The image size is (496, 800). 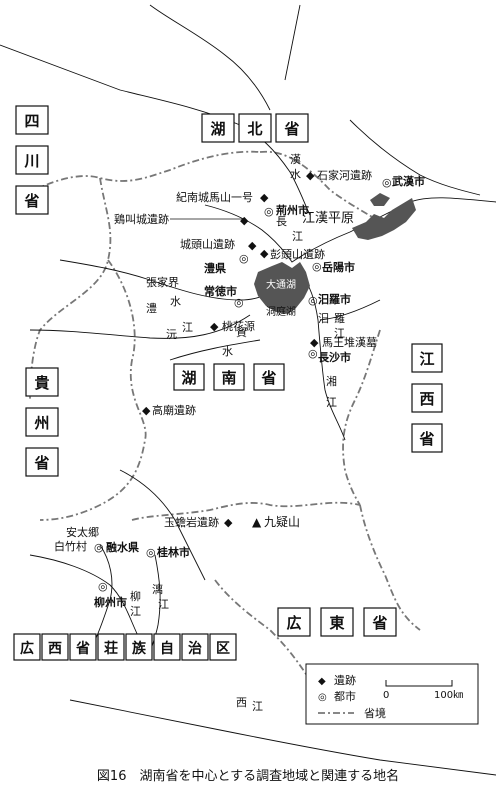 I want to click on province-guizhou: 貴 州 省, so click(x=42, y=422).